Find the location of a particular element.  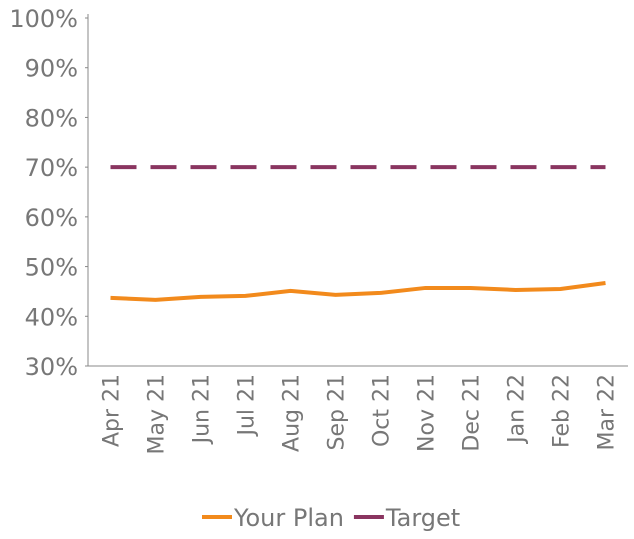

x-tick-label: Jul 21 is located at coordinates (247, 406).